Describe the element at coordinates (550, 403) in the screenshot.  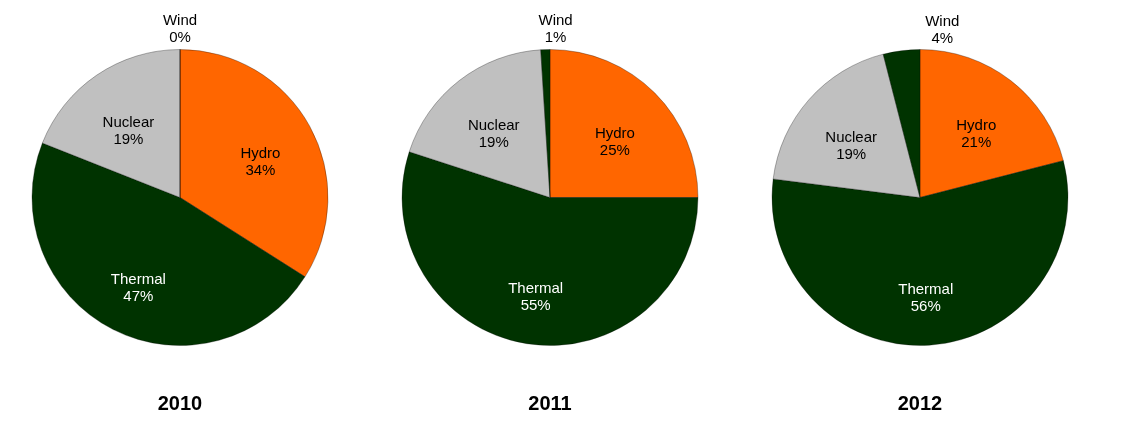
I see `text: 2011` at that location.